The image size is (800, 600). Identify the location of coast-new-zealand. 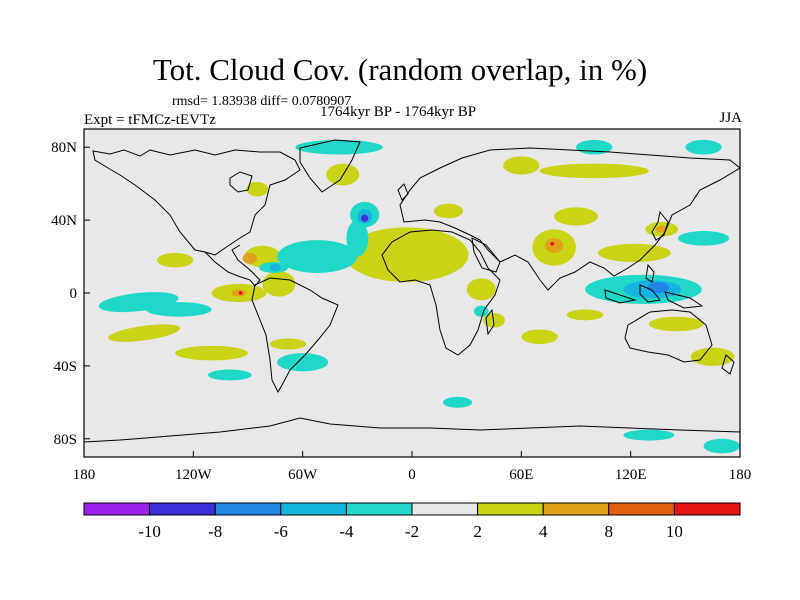
(728, 364).